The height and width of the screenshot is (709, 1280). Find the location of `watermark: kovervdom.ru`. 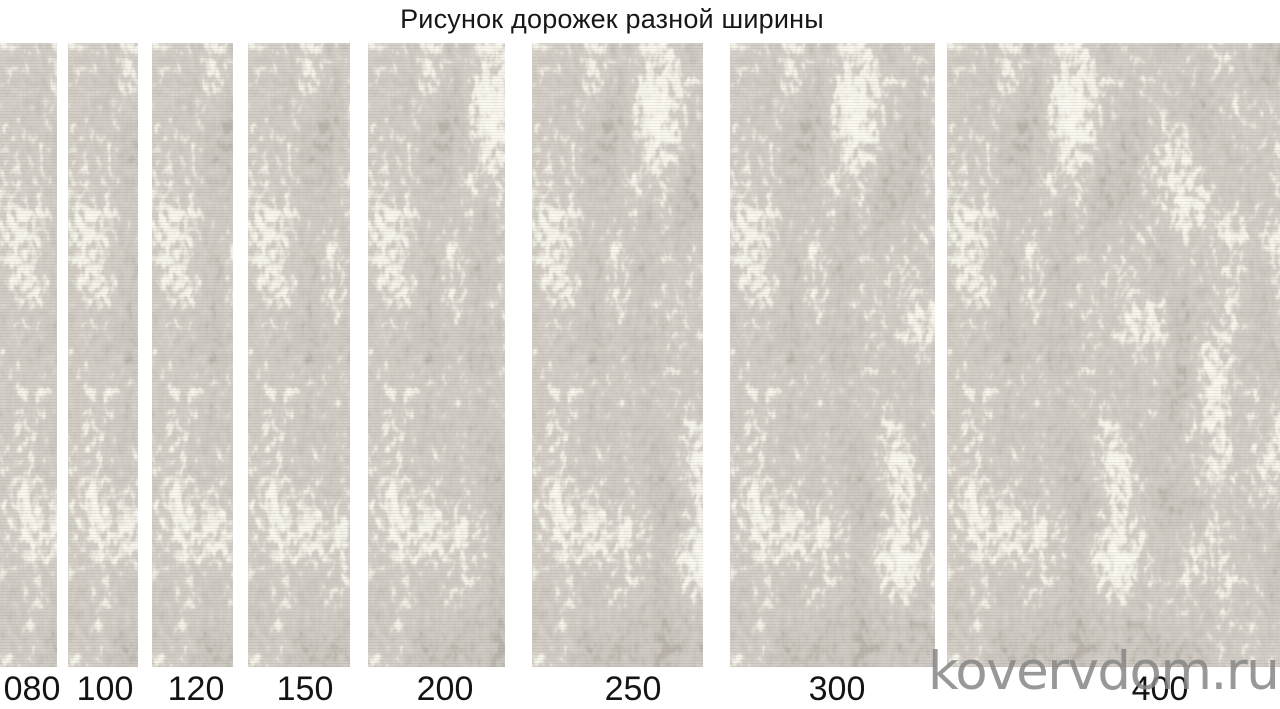

watermark: kovervdom.ru is located at coordinates (1104, 671).